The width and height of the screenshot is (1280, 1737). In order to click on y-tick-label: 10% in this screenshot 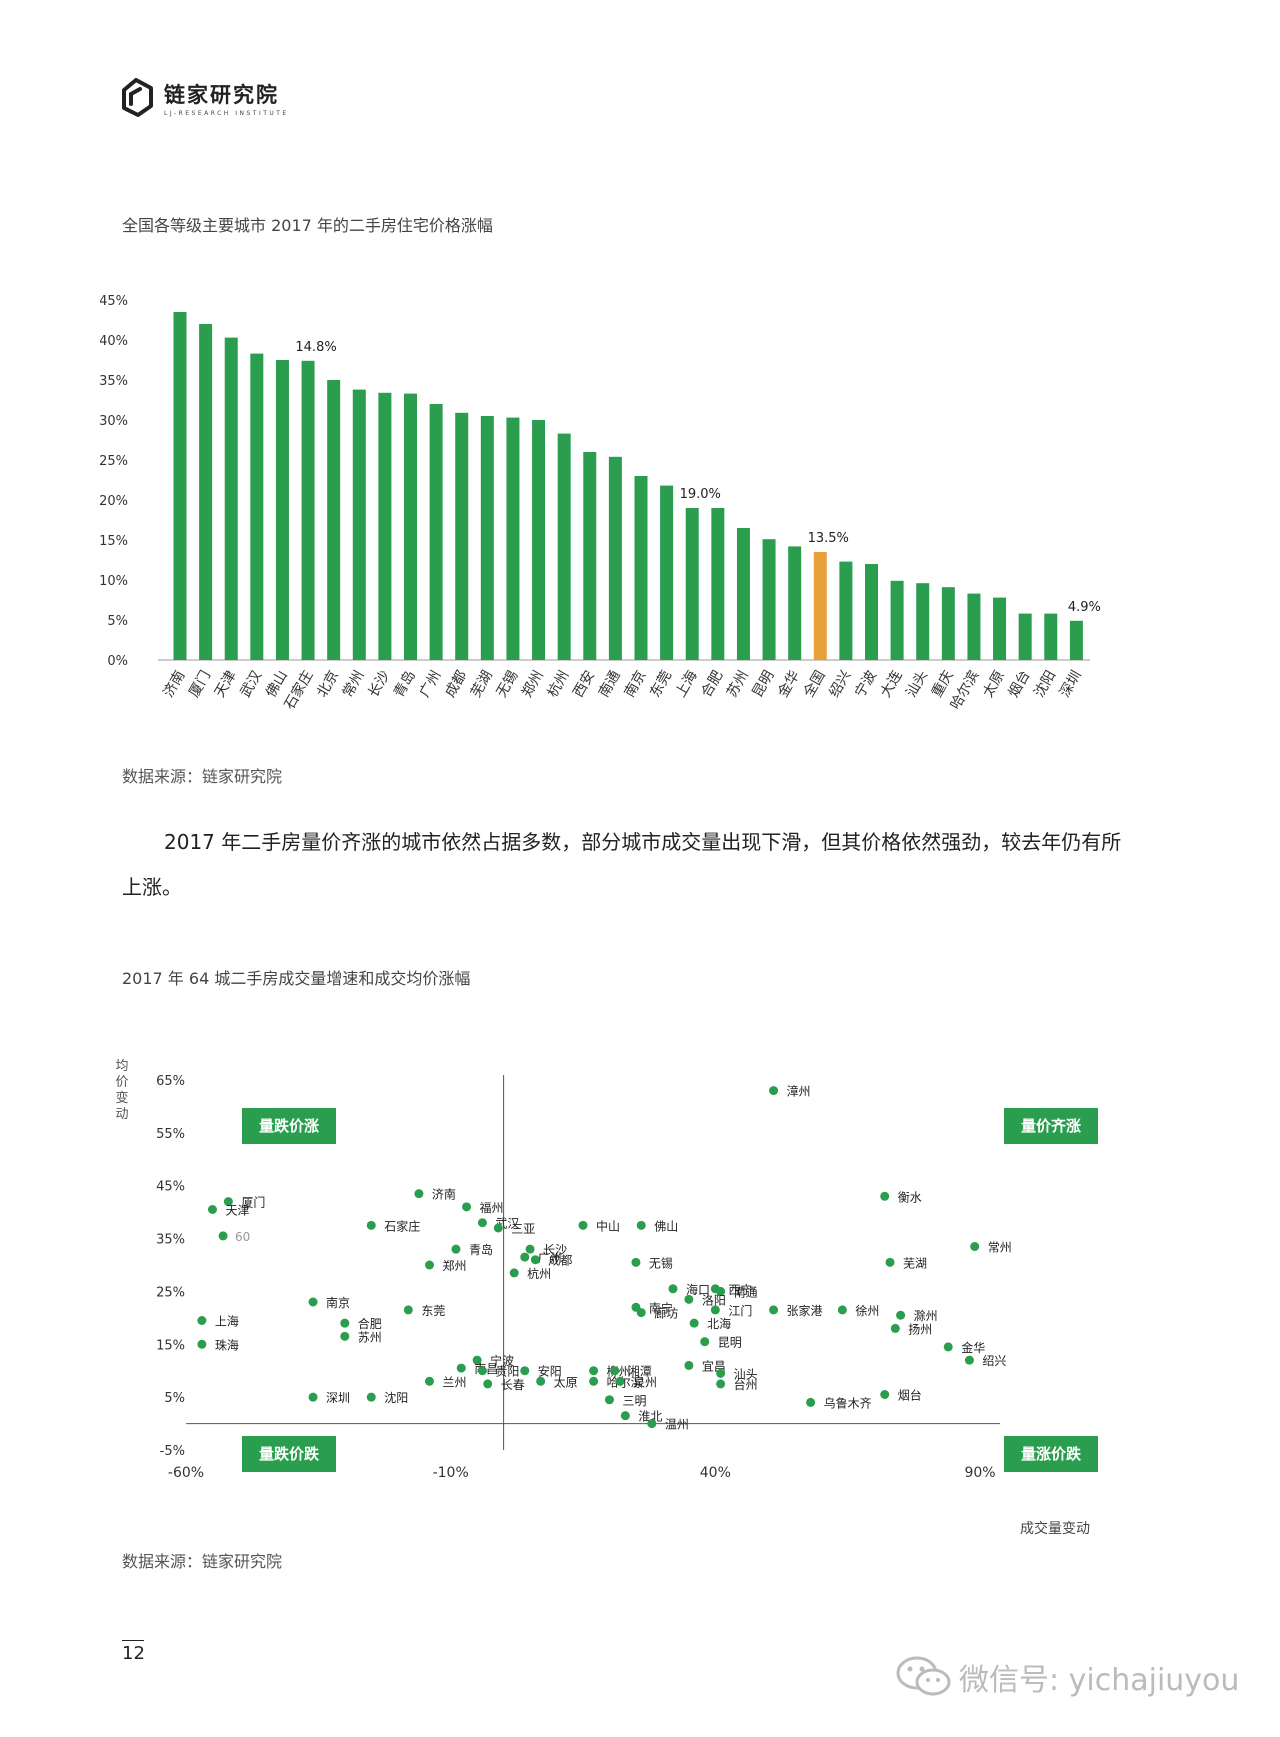, I will do `click(114, 581)`.